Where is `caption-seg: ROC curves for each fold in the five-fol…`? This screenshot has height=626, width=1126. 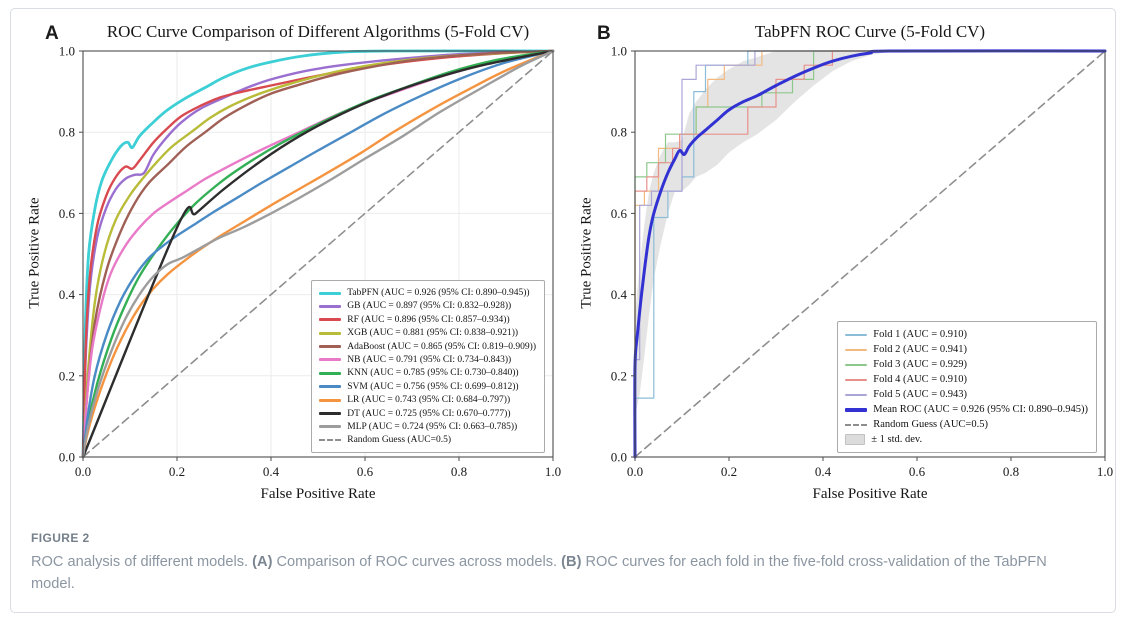
caption-seg: ROC curves for each fold in the five-fol… is located at coordinates (539, 573).